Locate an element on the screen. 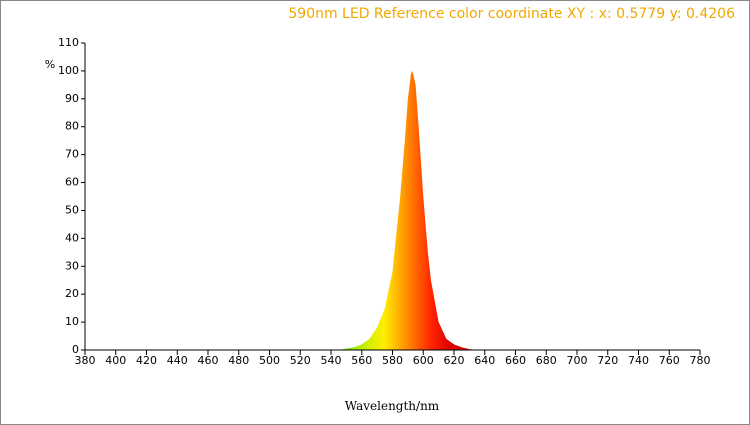  y-tick-label: 60 is located at coordinates (72, 182).